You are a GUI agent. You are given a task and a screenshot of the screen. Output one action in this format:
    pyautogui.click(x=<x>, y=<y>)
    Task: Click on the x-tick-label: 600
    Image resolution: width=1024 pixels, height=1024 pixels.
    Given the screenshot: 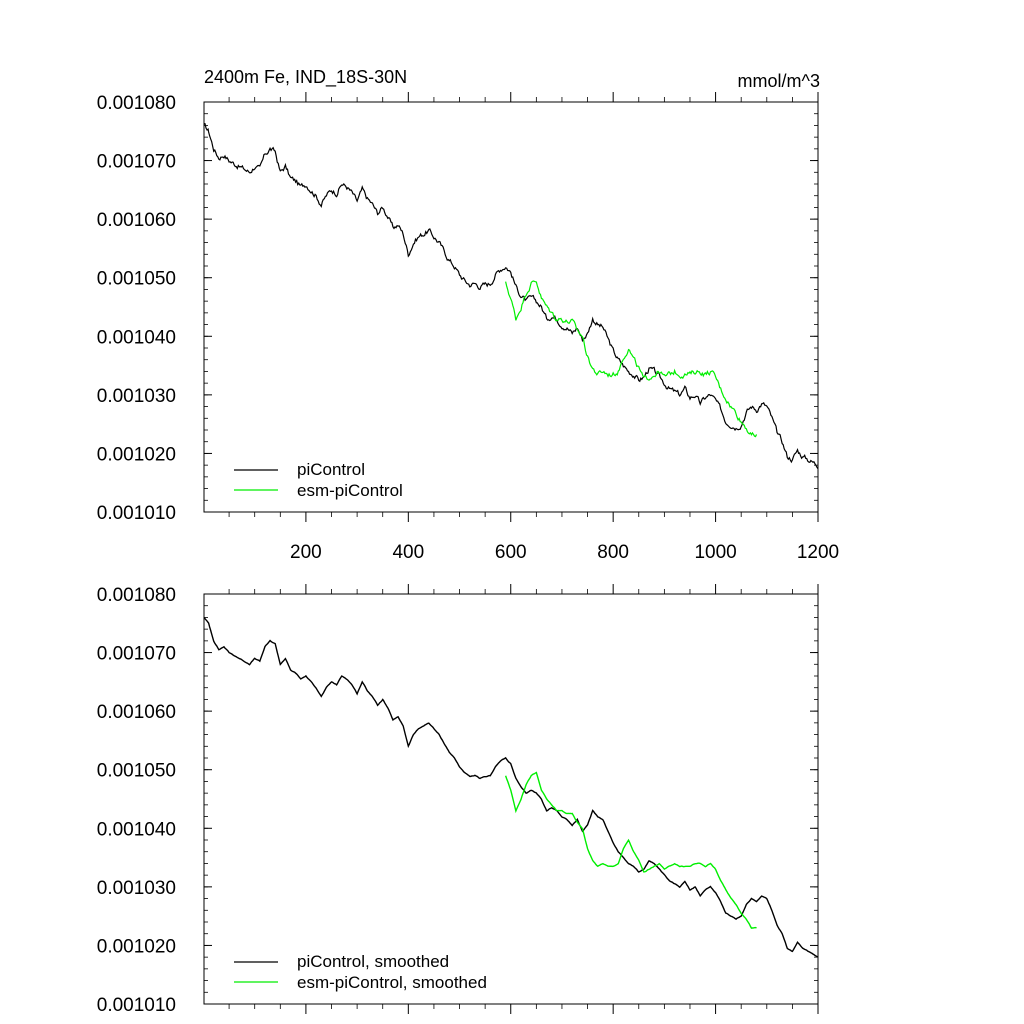 What is the action you would take?
    pyautogui.click(x=511, y=552)
    